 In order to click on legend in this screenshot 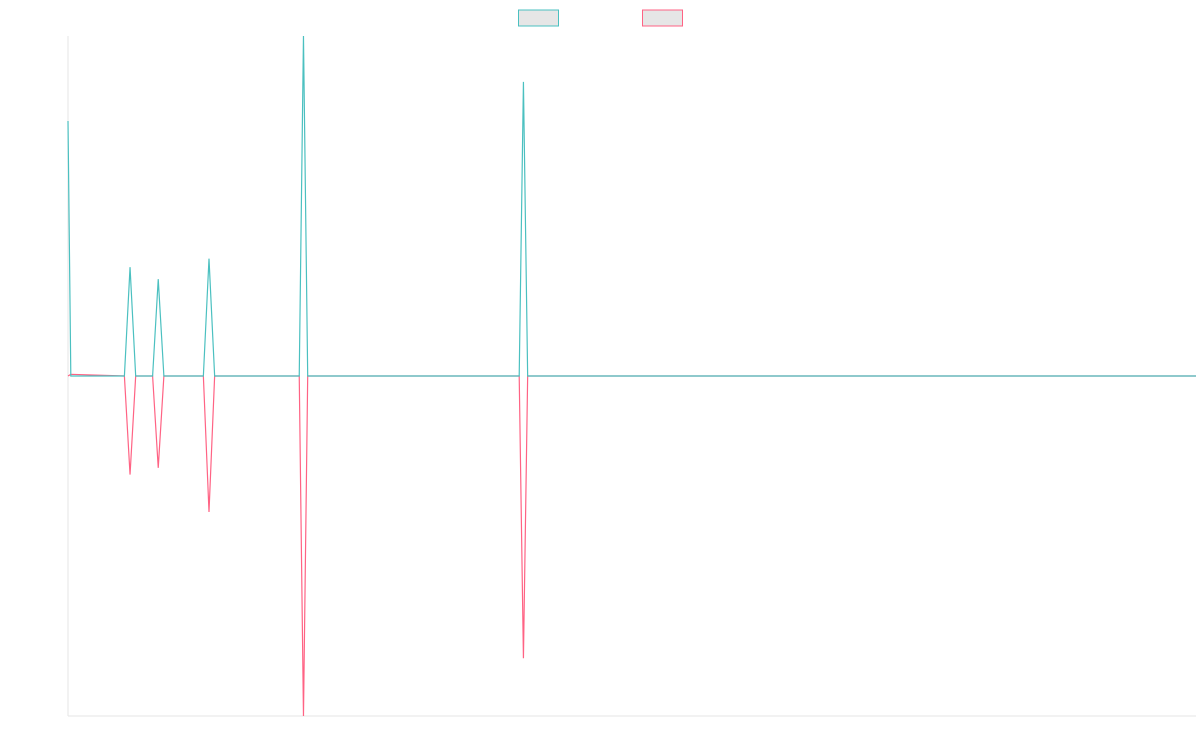, I will do `click(600, 18)`.